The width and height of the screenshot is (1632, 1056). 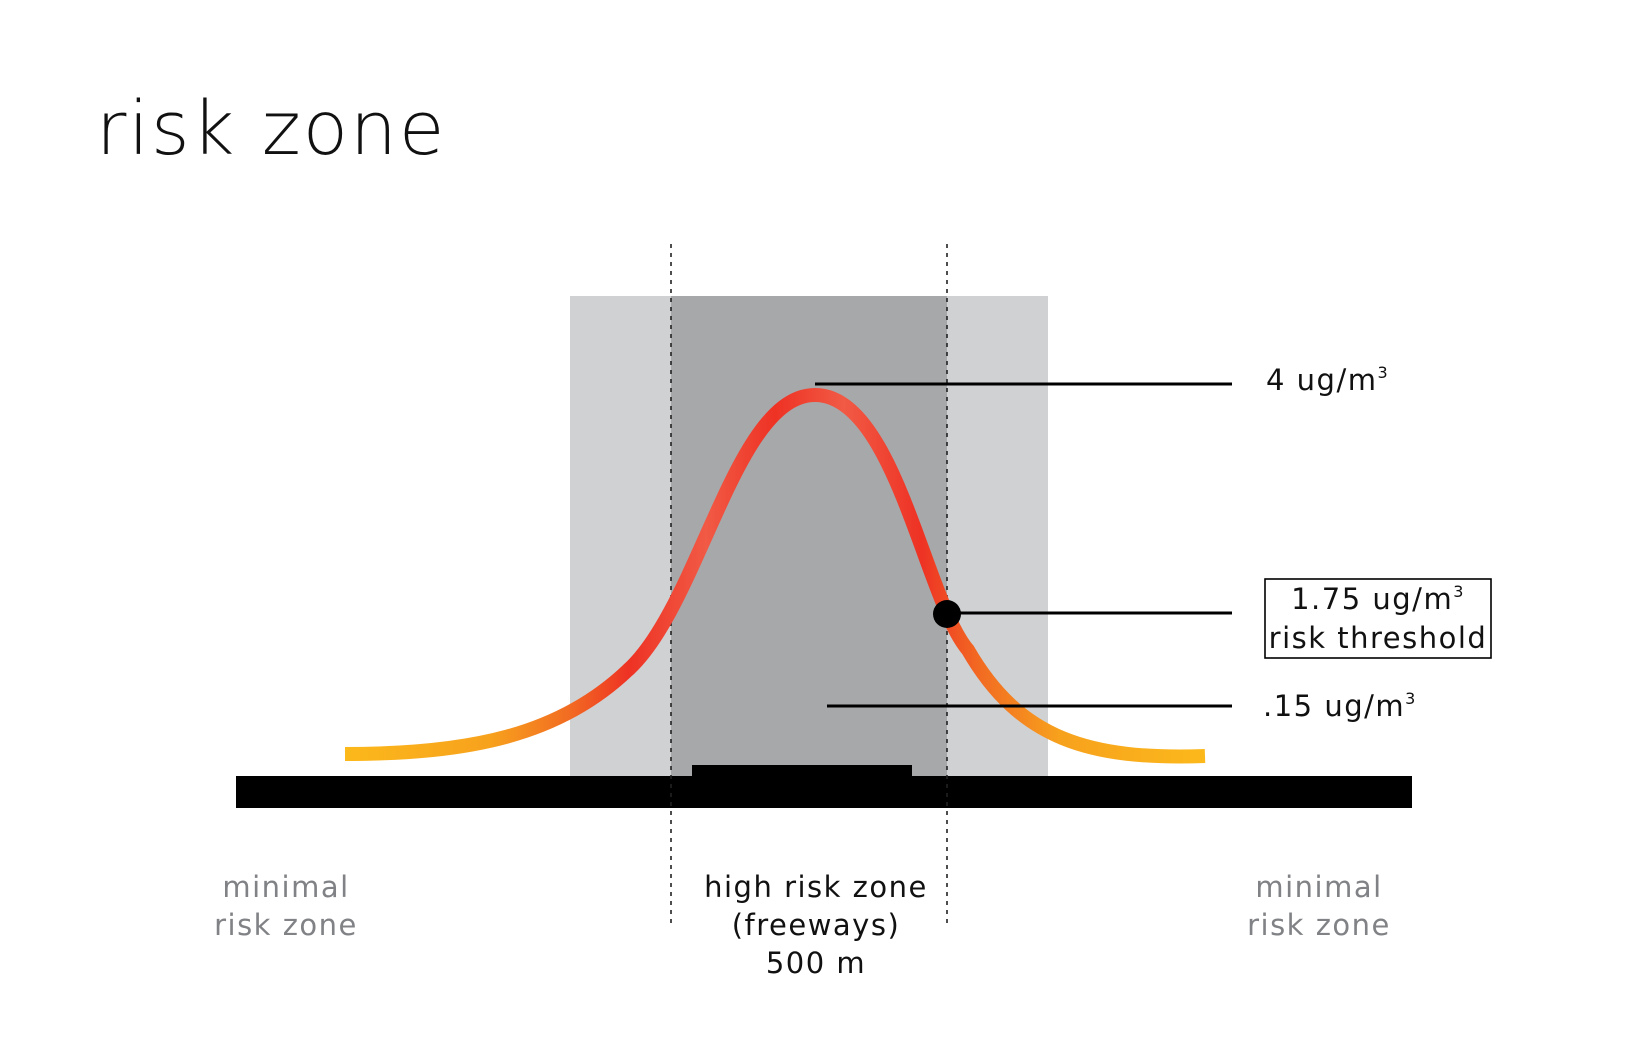 What do you see at coordinates (802, 772) in the screenshot?
I see `freeway-raised-section` at bounding box center [802, 772].